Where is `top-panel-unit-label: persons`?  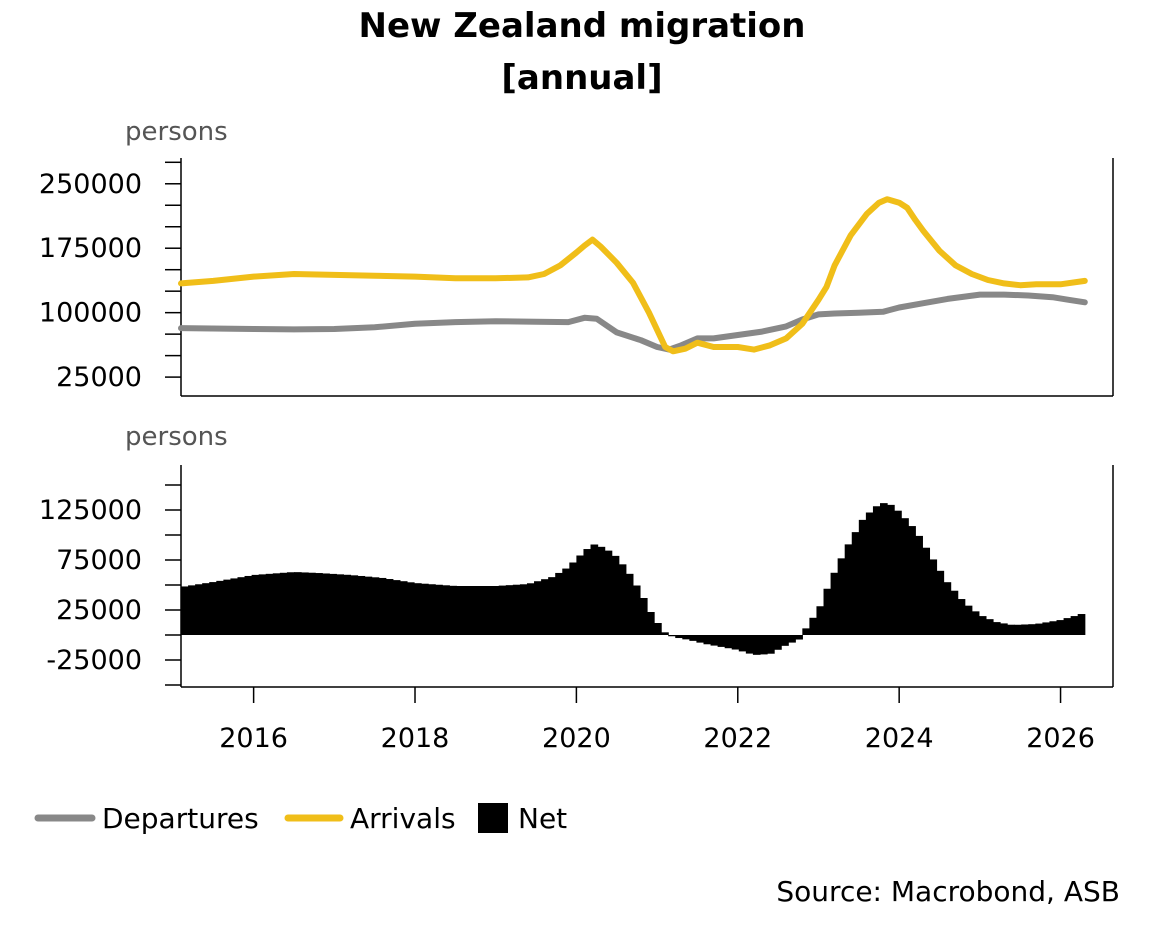
top-panel-unit-label: persons is located at coordinates (176, 132).